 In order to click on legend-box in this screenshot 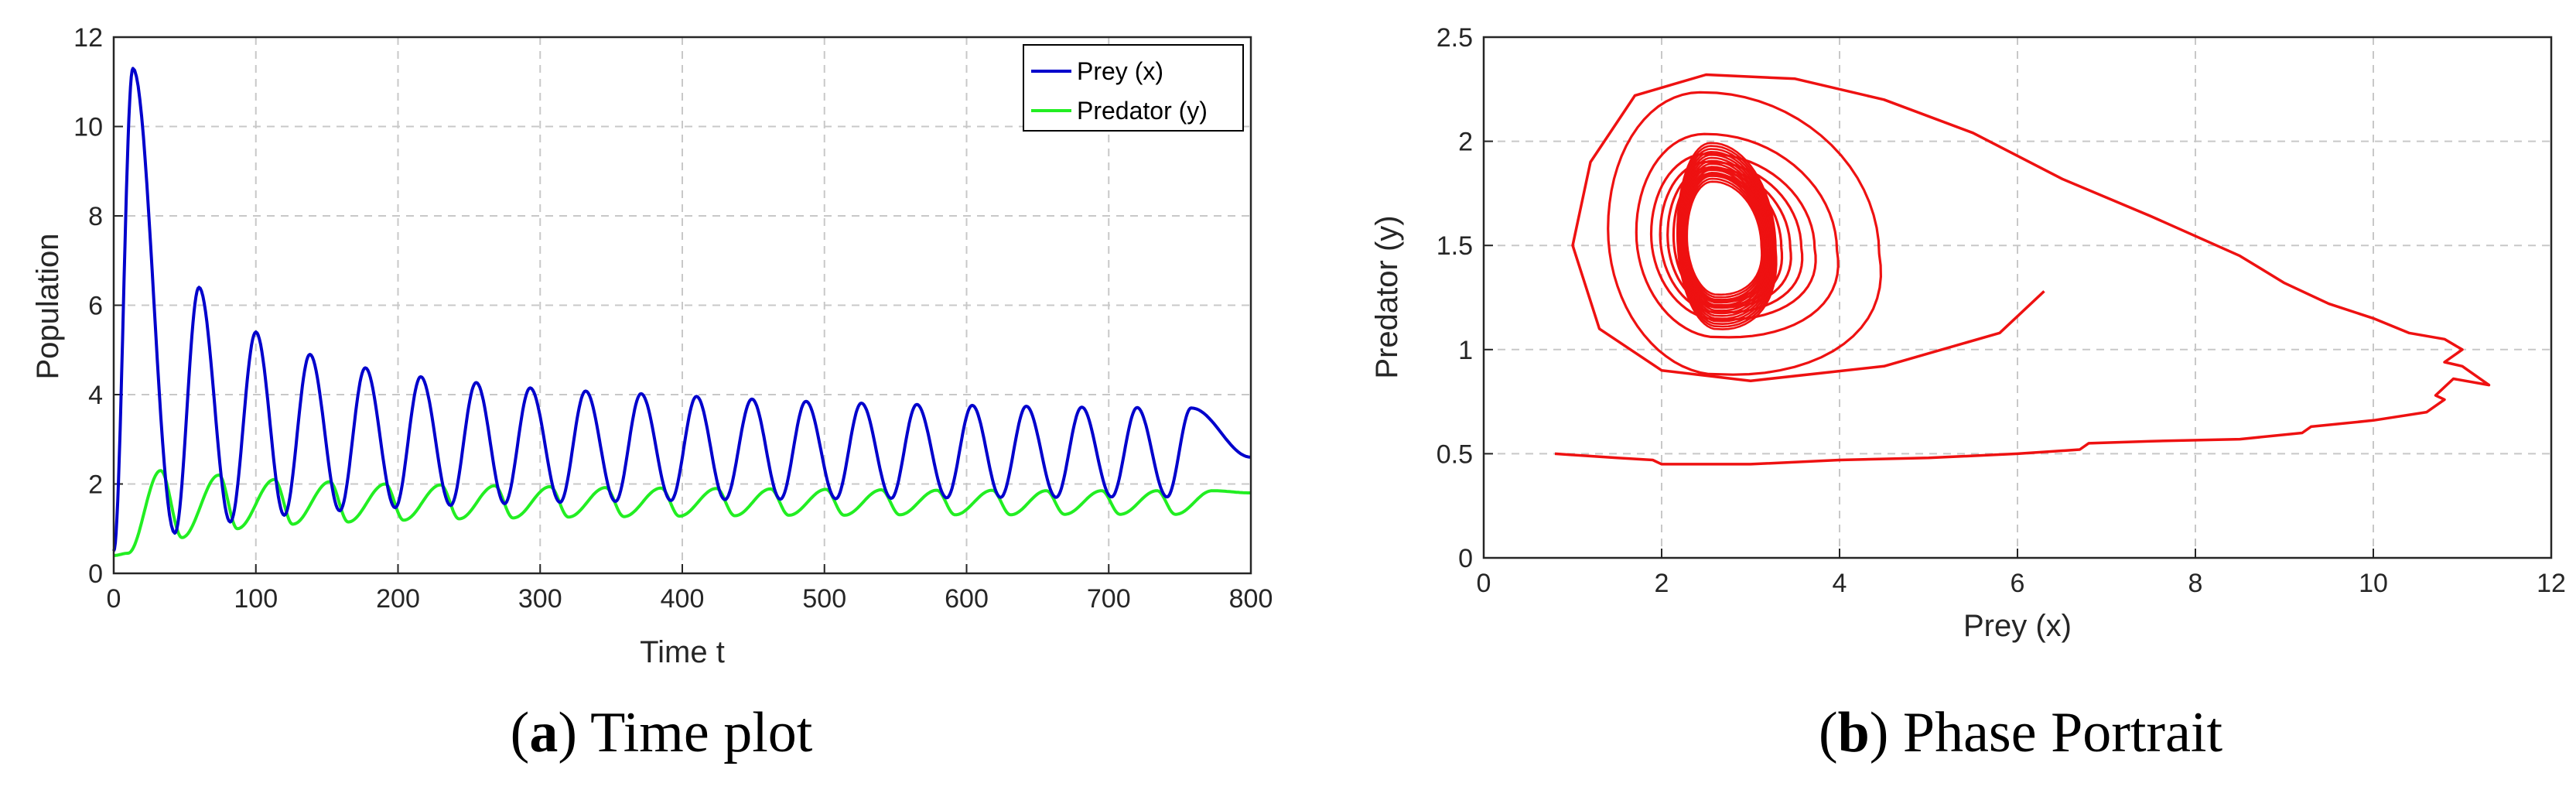, I will do `click(1133, 88)`.